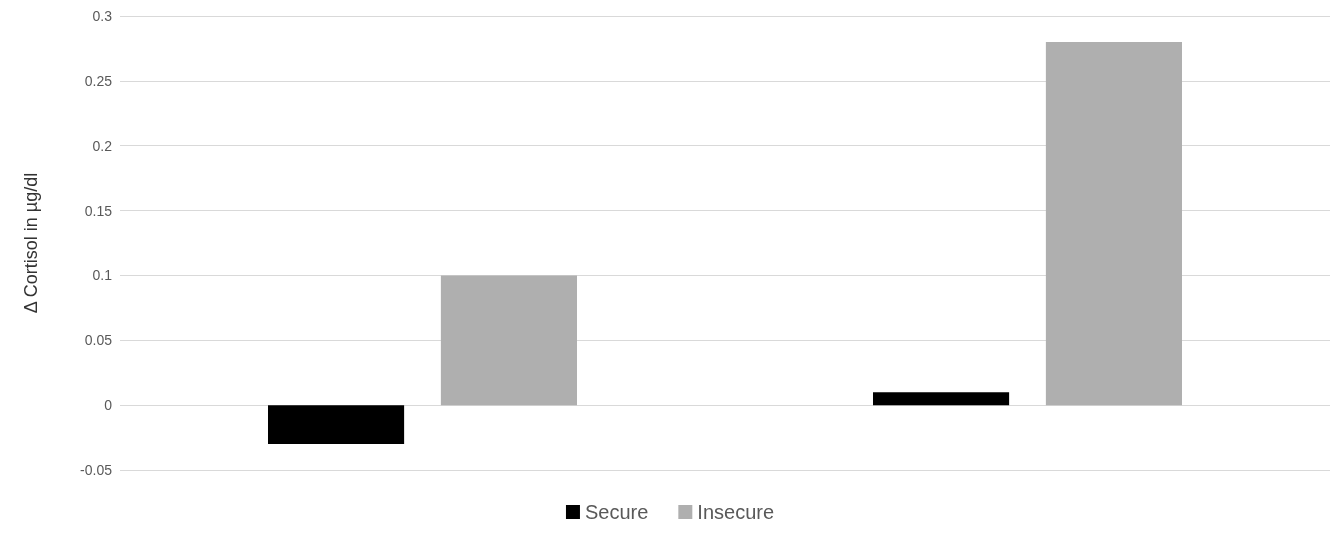 This screenshot has width=1340, height=535. Describe the element at coordinates (102, 16) in the screenshot. I see `y-tick-label: 0.3` at that location.